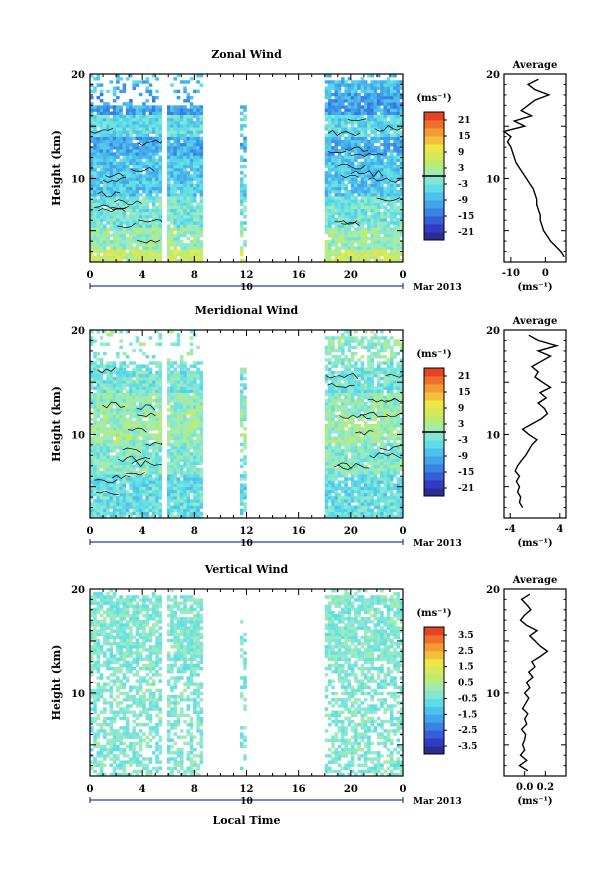  I want to click on day-label: 10, so click(246, 288).